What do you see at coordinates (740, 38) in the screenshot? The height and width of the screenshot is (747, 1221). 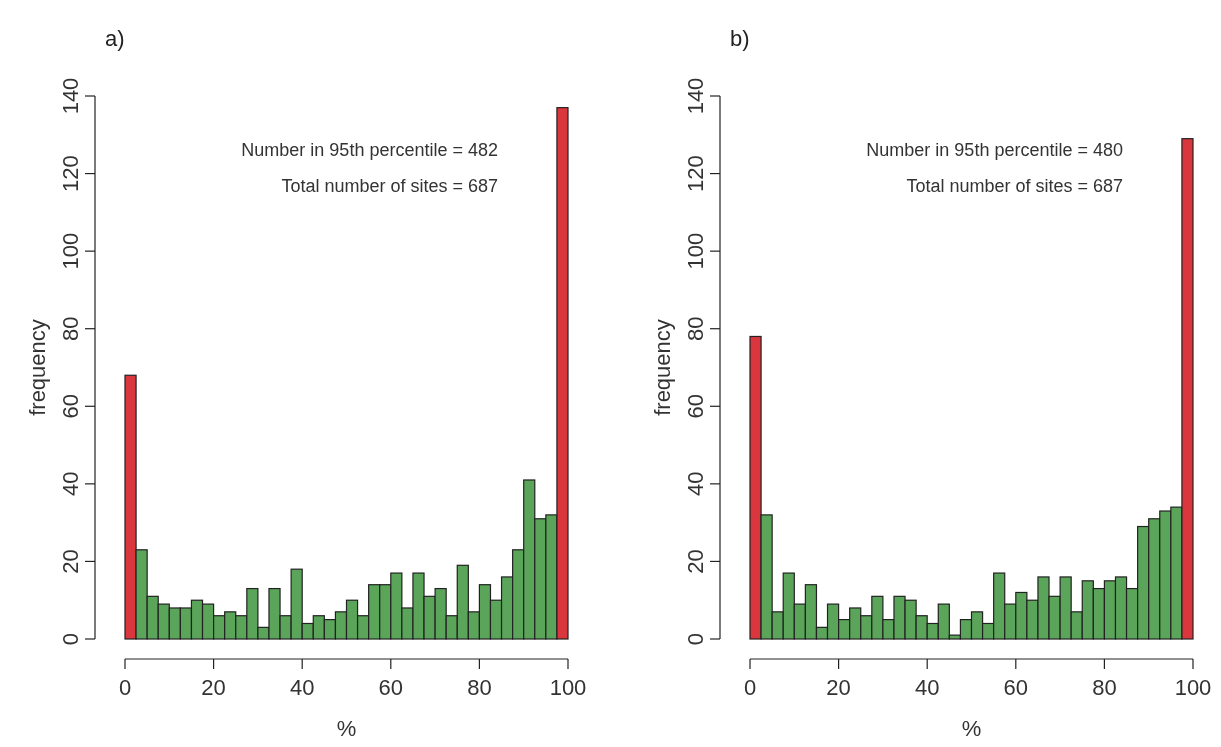 I see `chart-title: b)` at bounding box center [740, 38].